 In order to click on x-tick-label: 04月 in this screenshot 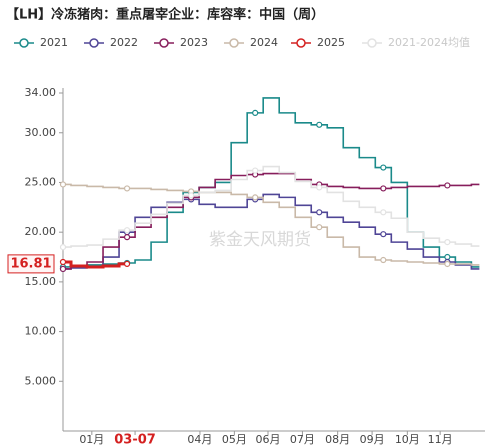, I will do `click(199, 439)`.